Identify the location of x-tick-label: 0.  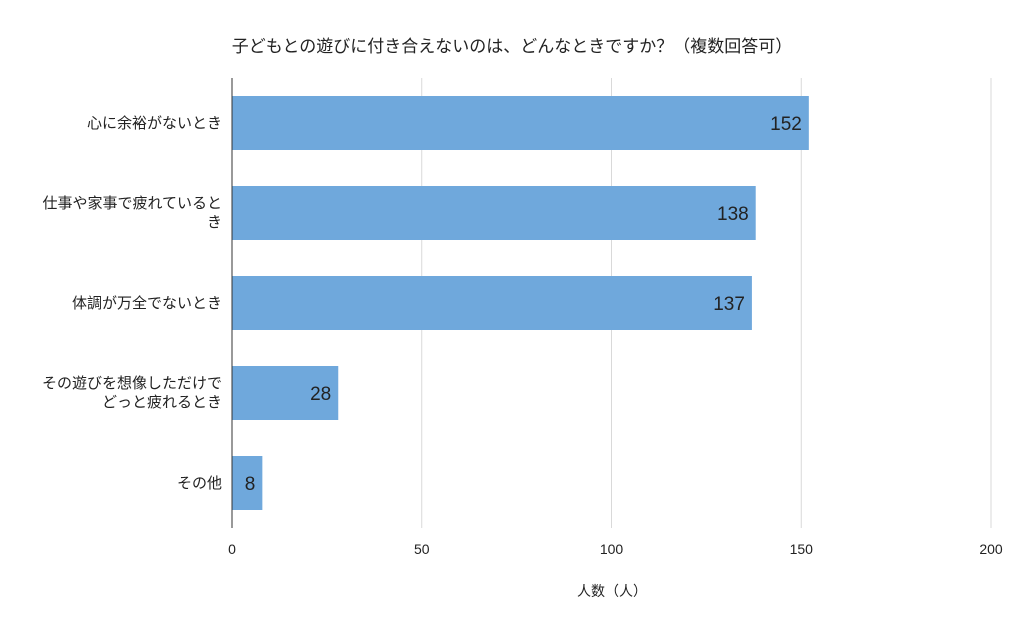
(232, 549).